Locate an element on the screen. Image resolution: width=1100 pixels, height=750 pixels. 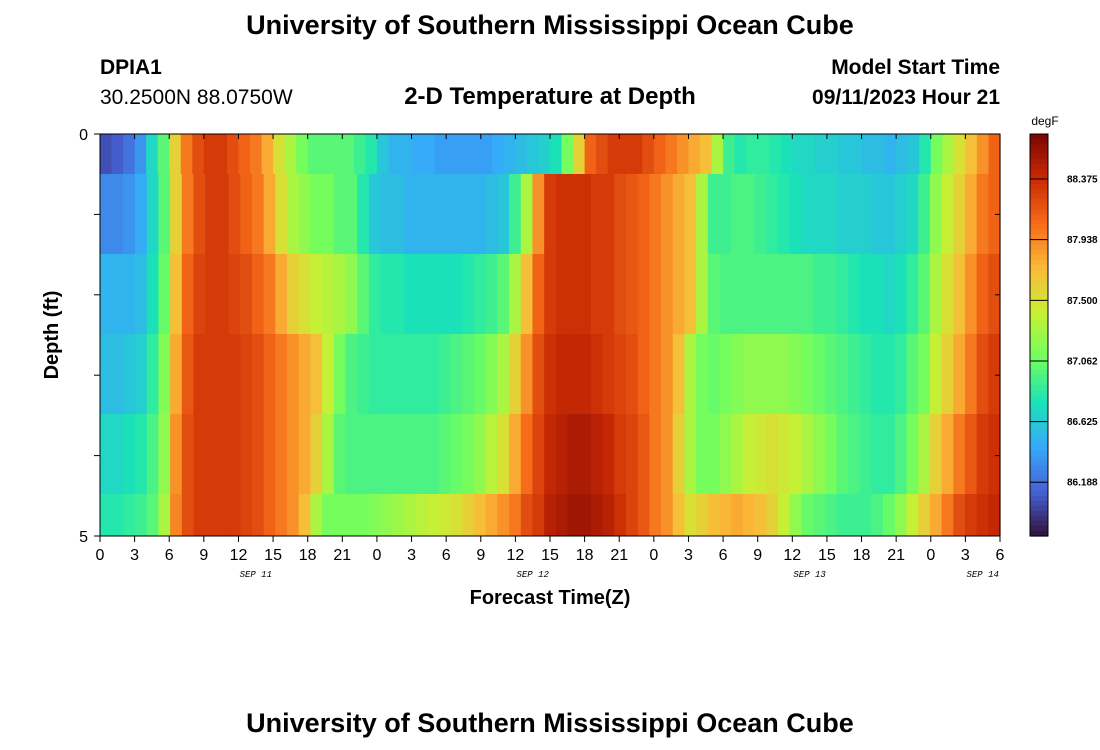
x-tick-label: 6 is located at coordinates (1000, 555).